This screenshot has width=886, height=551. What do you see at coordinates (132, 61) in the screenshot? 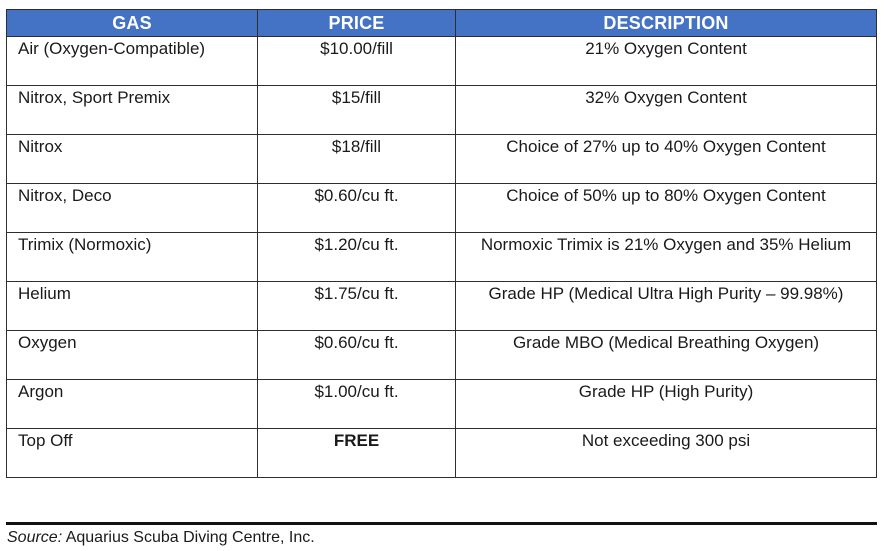
I see `gas-cell: Air (Oxygen-Compatible)` at bounding box center [132, 61].